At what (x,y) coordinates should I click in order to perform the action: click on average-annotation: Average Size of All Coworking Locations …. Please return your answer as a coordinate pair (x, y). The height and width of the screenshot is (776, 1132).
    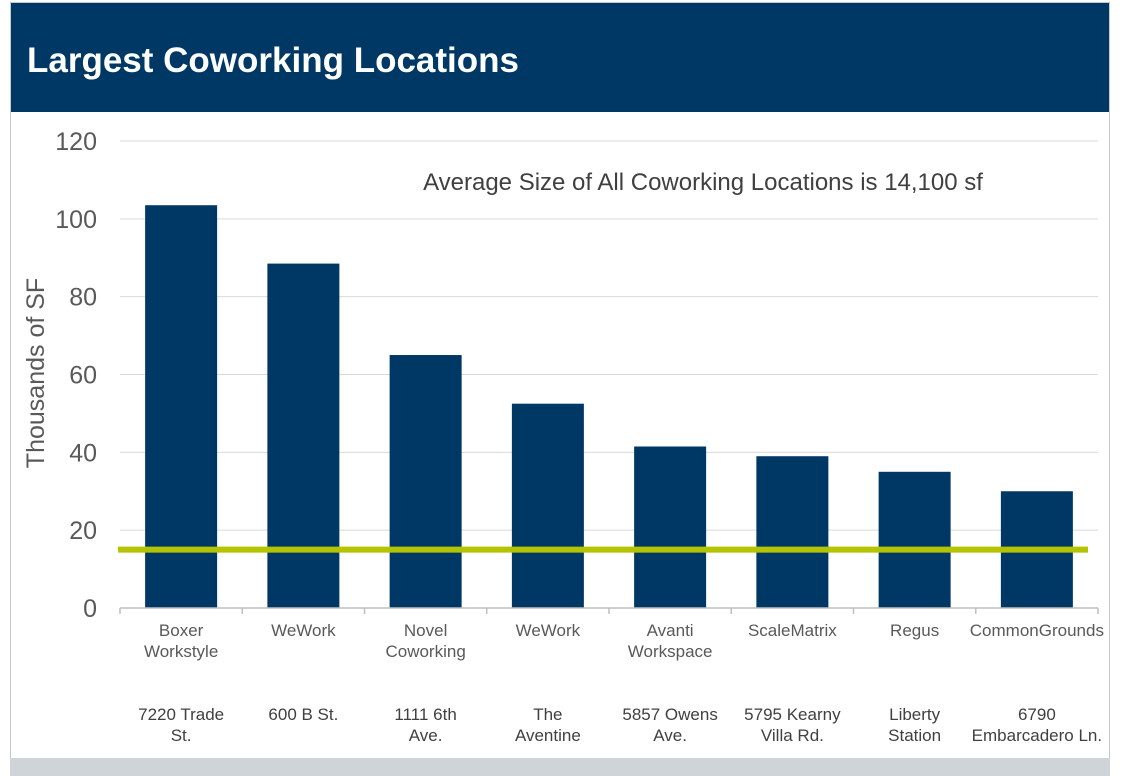
    Looking at the image, I should click on (703, 182).